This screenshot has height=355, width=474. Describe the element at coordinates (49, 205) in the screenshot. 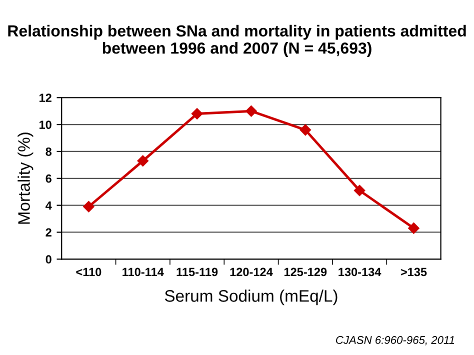

I see `y-tick-label: 4` at that location.